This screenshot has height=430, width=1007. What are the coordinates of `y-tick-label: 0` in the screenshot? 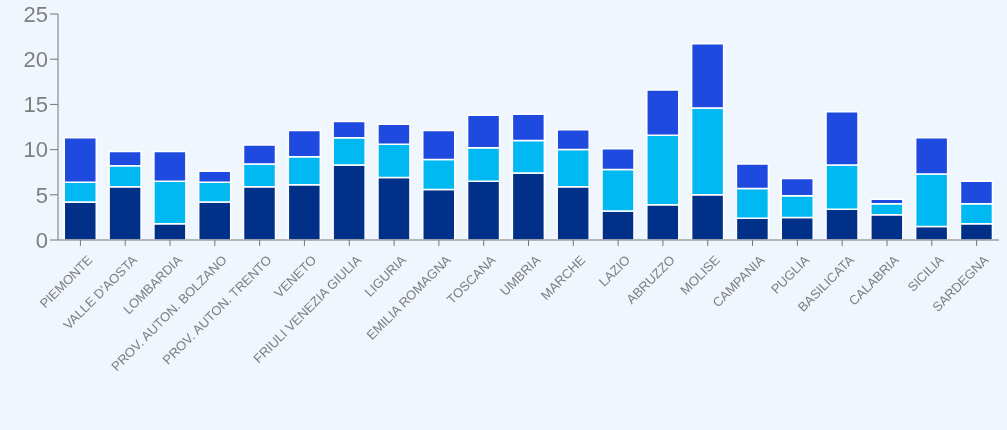 It's located at (41, 240).